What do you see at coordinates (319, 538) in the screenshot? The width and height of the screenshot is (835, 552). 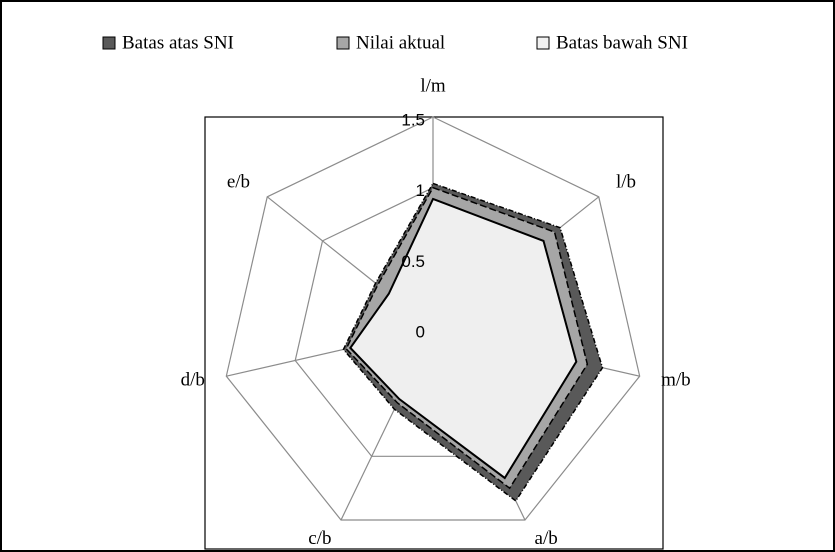 I see `axis-label: c/b` at bounding box center [319, 538].